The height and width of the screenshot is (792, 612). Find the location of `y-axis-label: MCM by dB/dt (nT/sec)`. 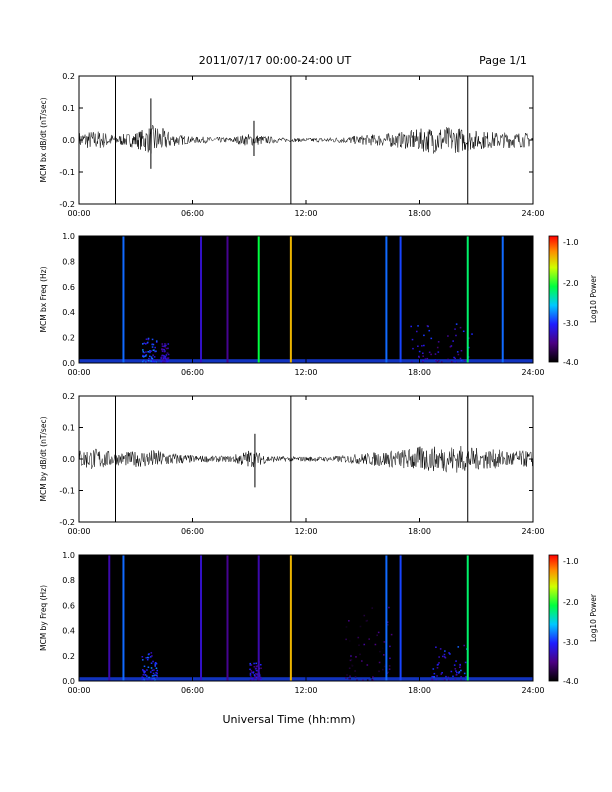

y-axis-label: MCM by dB/dt (nT/sec) is located at coordinates (43, 458).